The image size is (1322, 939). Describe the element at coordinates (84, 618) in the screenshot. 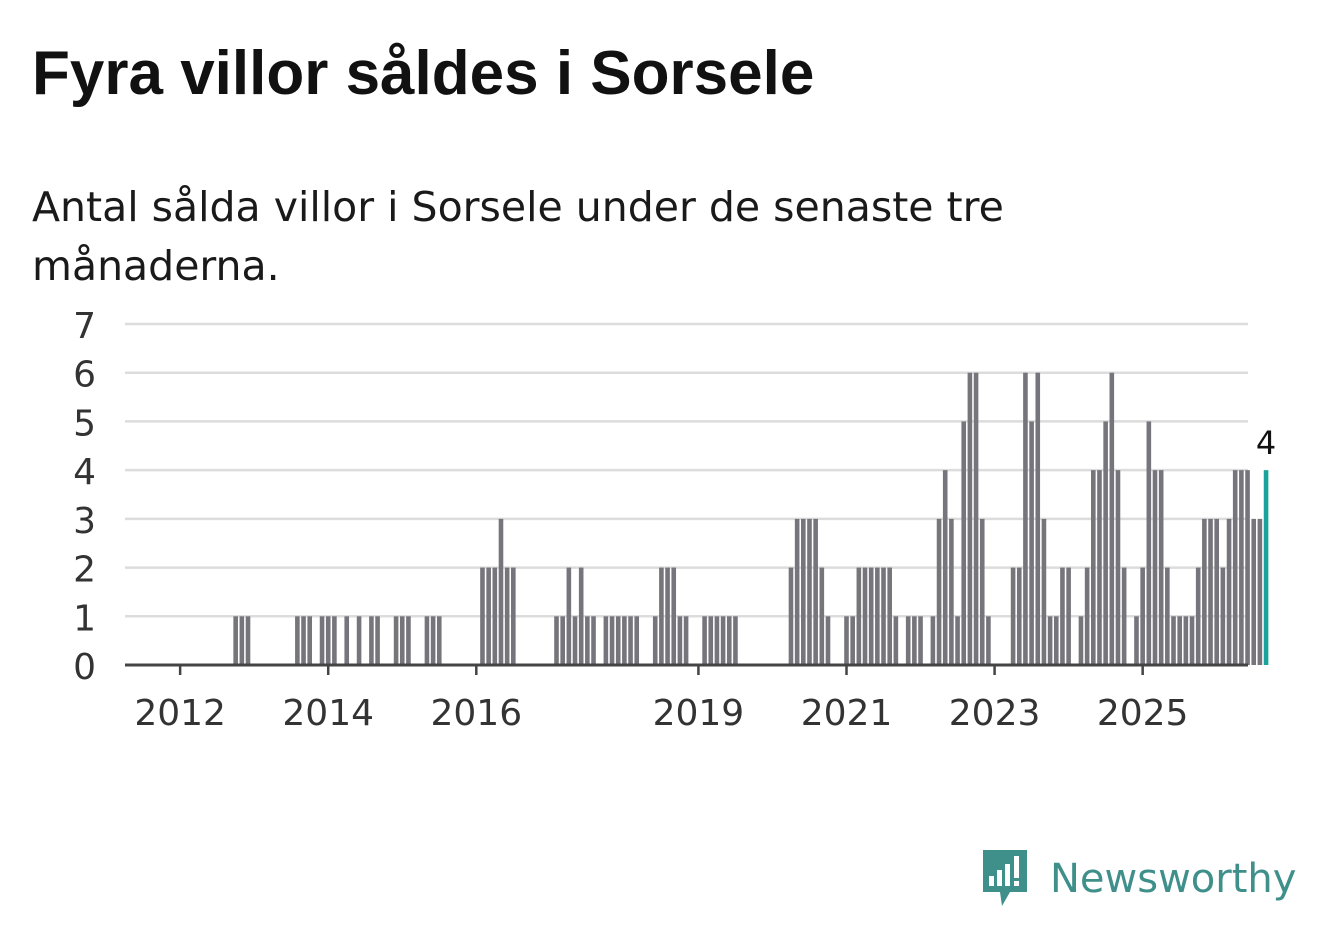

I see `y-tick-label: 1` at that location.